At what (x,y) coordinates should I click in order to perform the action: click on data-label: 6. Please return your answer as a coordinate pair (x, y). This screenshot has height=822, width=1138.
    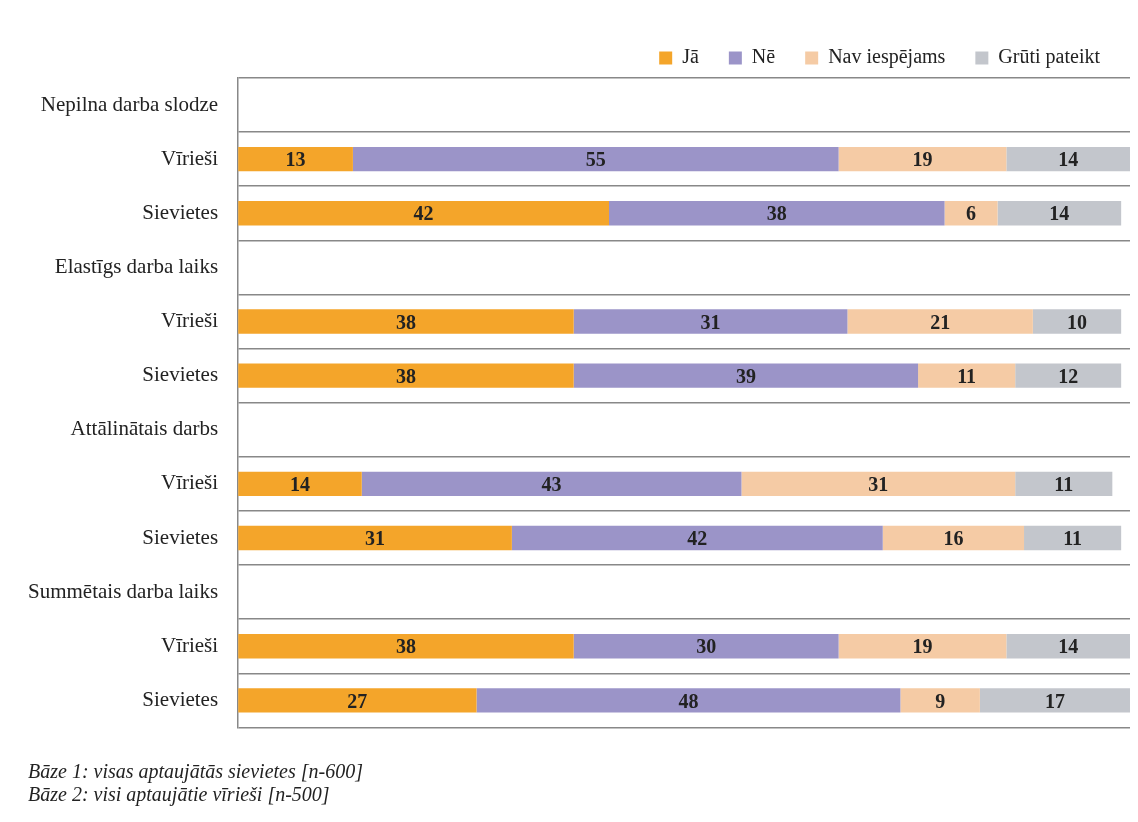
    Looking at the image, I should click on (971, 213).